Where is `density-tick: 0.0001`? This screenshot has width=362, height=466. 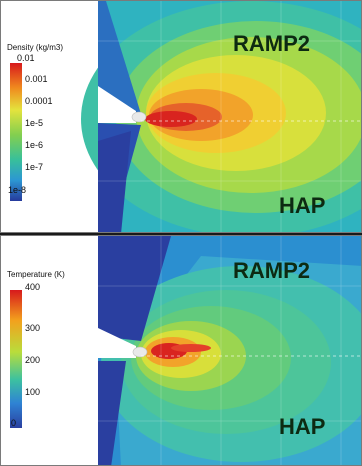
density-tick: 0.0001 is located at coordinates (39, 101).